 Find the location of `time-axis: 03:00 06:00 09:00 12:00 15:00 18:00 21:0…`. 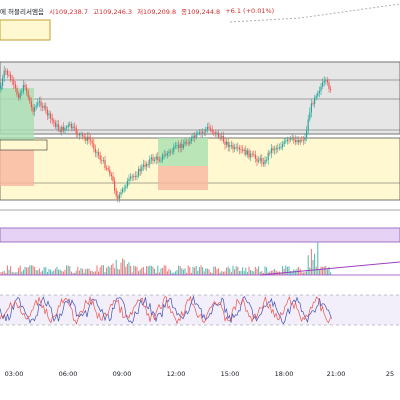

time-axis: 03:00 06:00 09:00 12:00 15:00 18:00 21:0… is located at coordinates (200, 378).